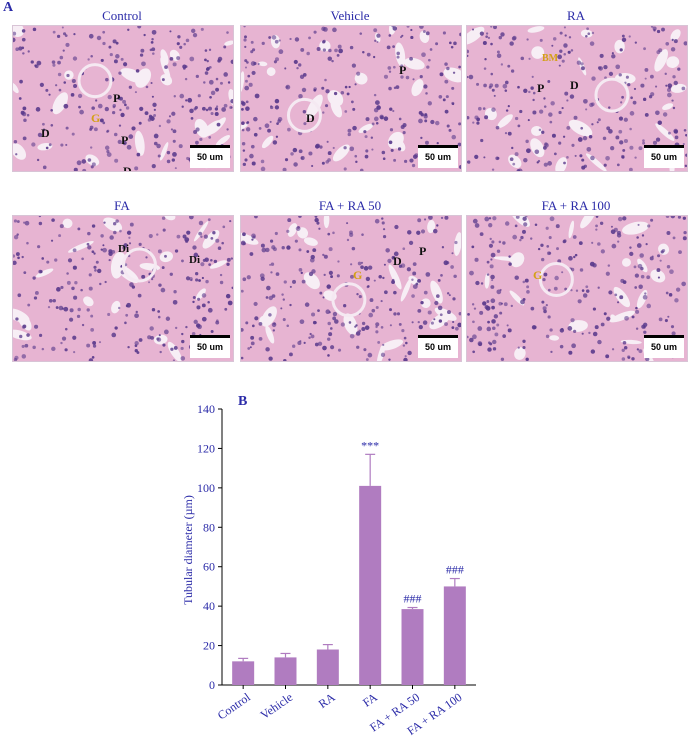 This screenshot has width=695, height=745. What do you see at coordinates (8, 7) in the screenshot?
I see `panel-a-label: A` at bounding box center [8, 7].